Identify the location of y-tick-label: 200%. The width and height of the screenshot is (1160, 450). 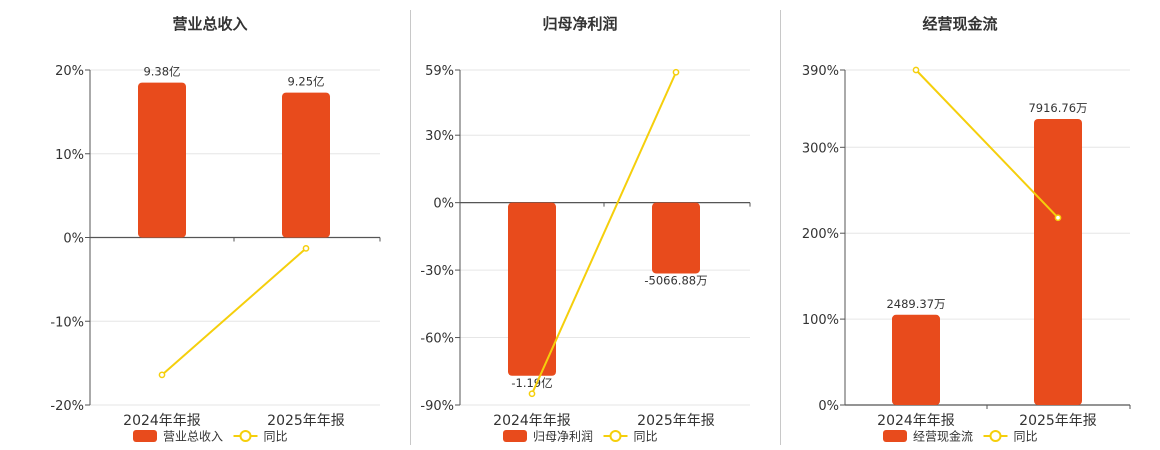
(820, 234).